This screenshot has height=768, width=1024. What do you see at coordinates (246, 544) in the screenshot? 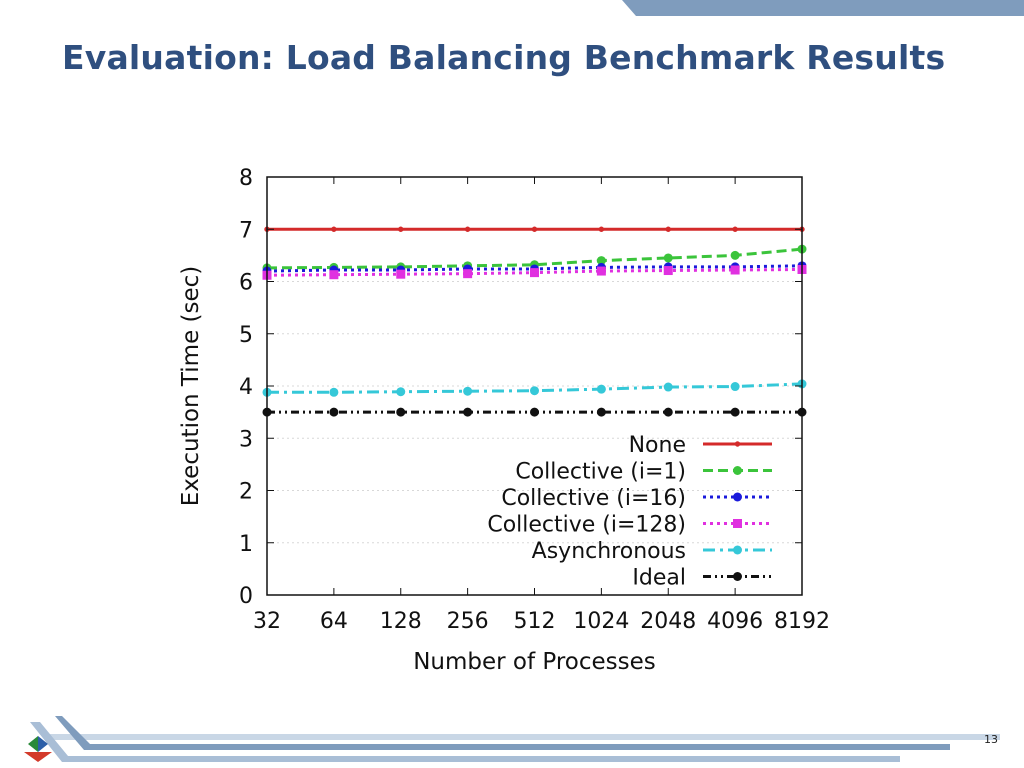
I see `y-tick-label: 1` at bounding box center [246, 544].